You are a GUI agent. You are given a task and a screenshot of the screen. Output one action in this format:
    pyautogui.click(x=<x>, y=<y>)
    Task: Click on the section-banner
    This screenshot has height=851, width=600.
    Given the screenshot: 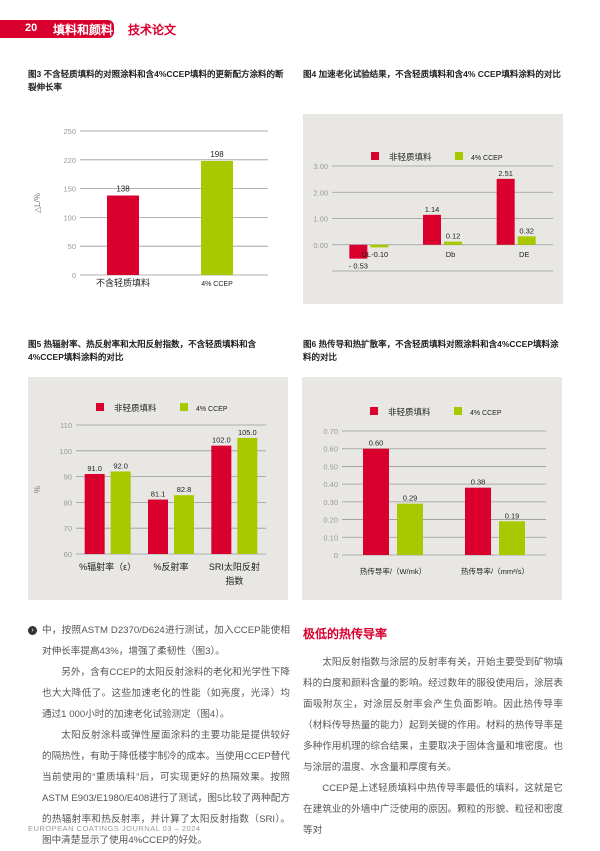 What is the action you would take?
    pyautogui.click(x=57, y=29)
    